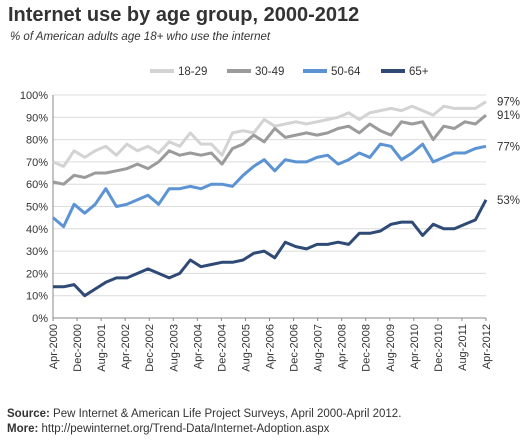 The height and width of the screenshot is (444, 527). What do you see at coordinates (37, 252) in the screenshot?
I see `y-tick-label: 30%` at bounding box center [37, 252].